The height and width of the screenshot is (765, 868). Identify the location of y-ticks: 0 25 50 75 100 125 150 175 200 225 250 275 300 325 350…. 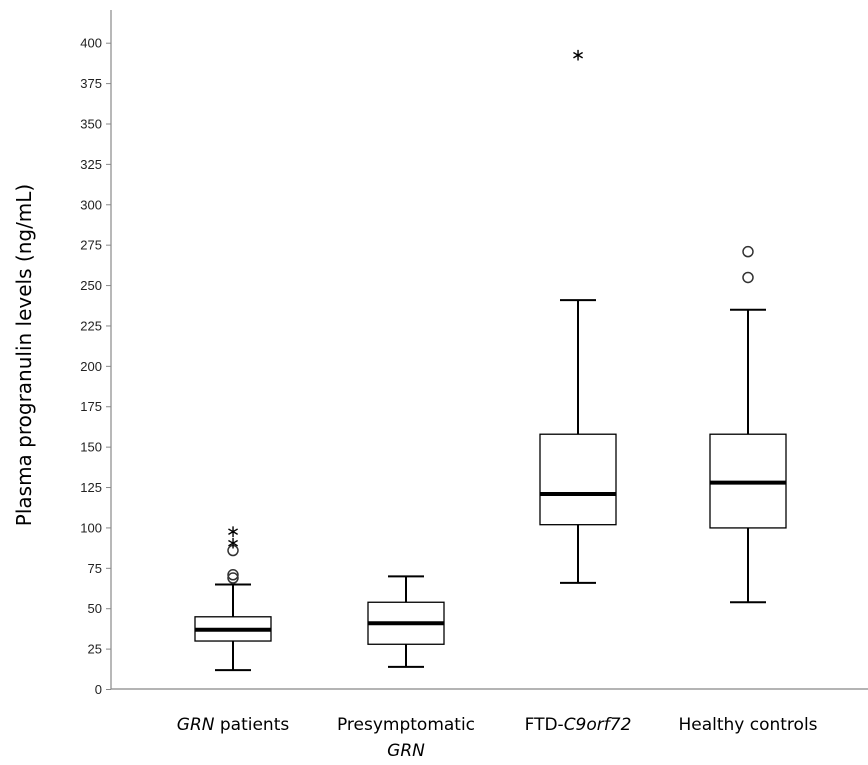
(95, 366).